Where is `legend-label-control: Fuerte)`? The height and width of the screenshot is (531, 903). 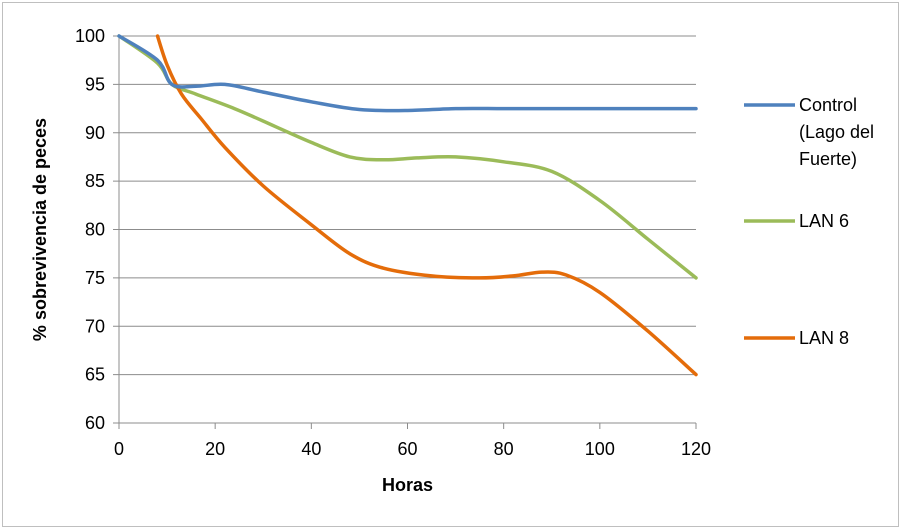
legend-label-control: Fuerte) is located at coordinates (828, 159).